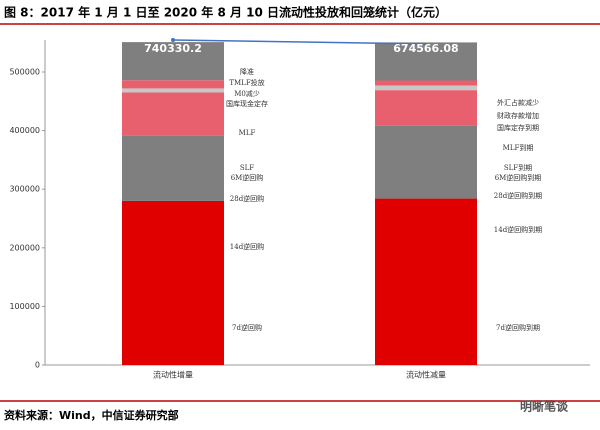 This screenshot has width=600, height=430. I want to click on segment-label: M0减少, so click(247, 93).